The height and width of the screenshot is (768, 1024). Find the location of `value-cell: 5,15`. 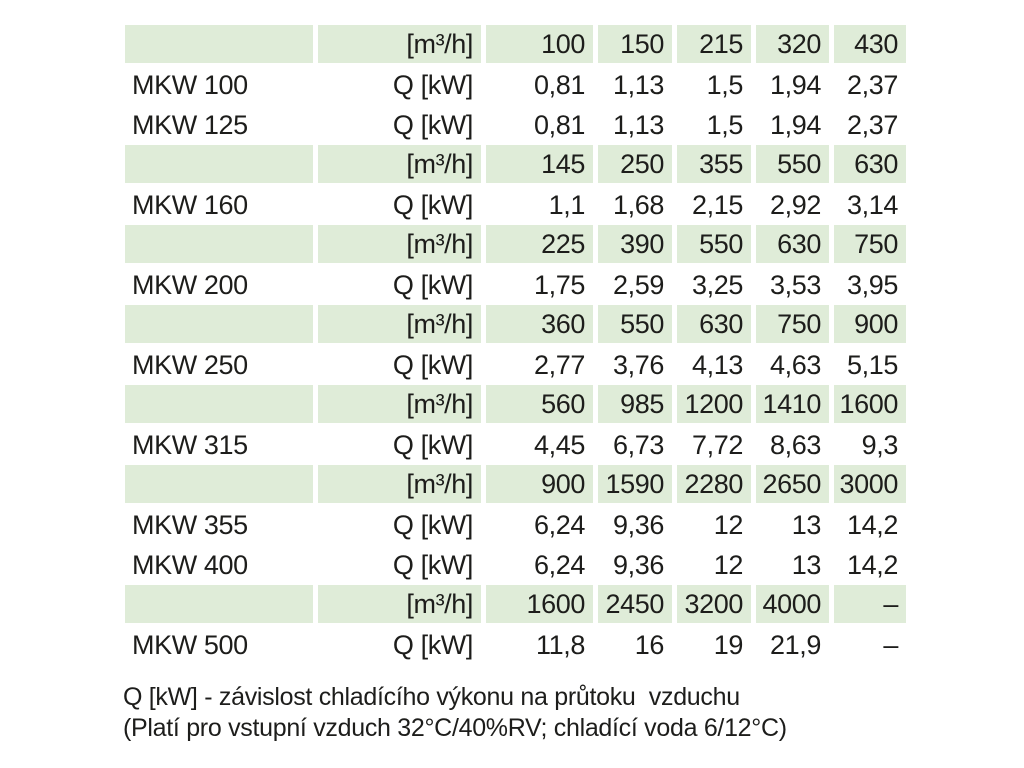

value-cell: 5,15 is located at coordinates (872, 364).